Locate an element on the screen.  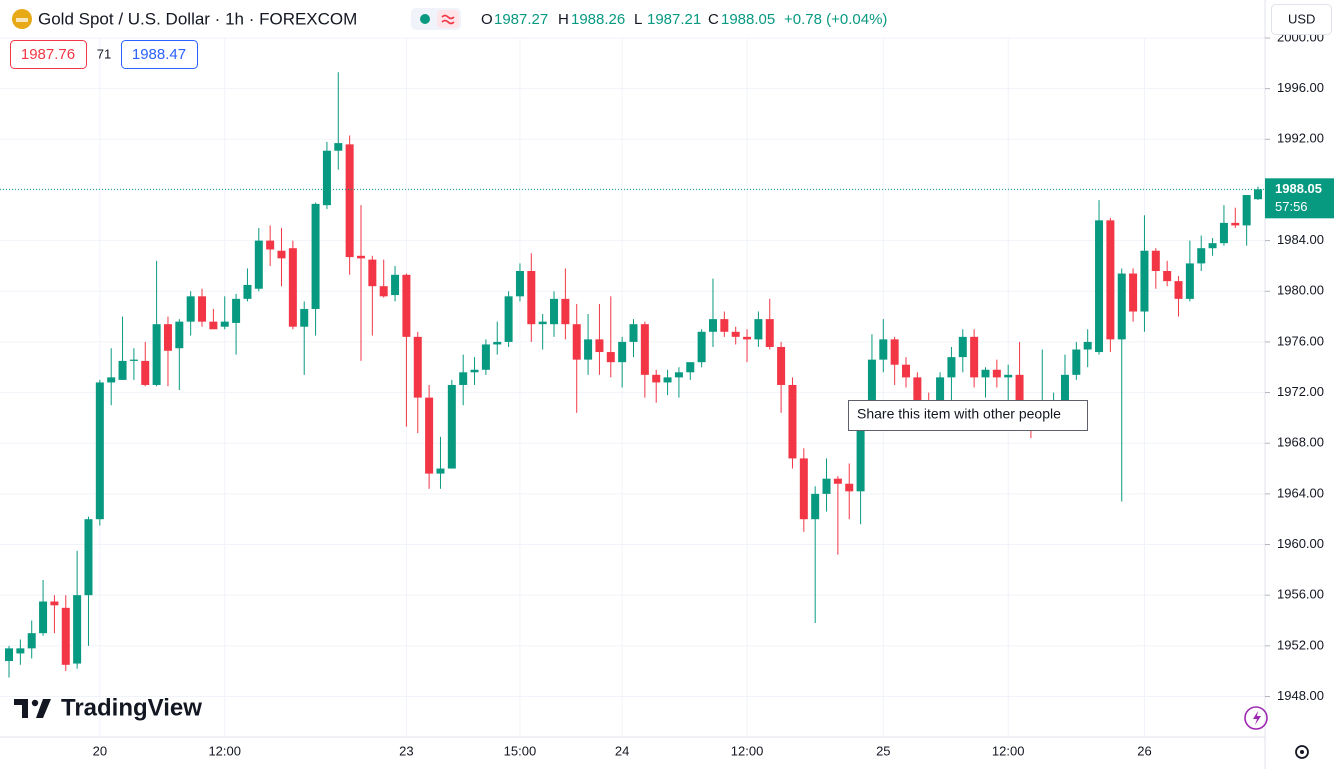
ohlc-key: O is located at coordinates (487, 19).